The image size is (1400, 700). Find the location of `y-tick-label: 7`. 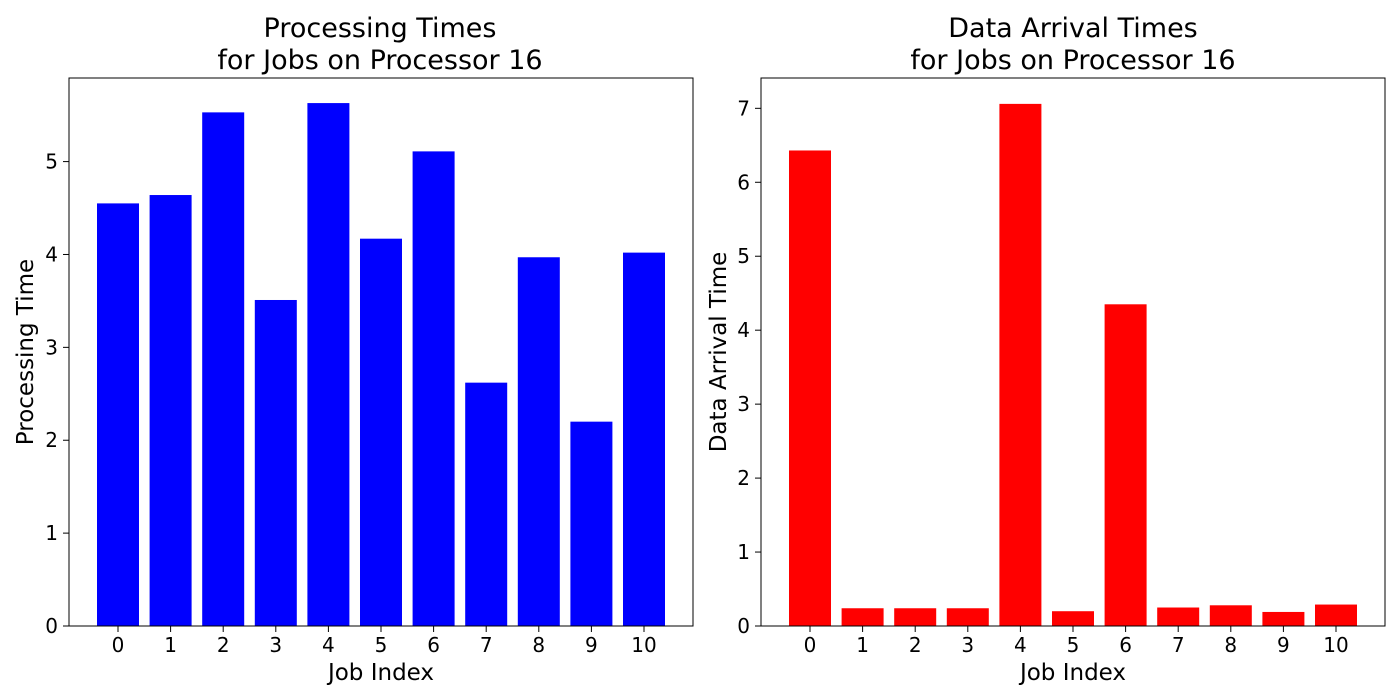

y-tick-label: 7 is located at coordinates (743, 108).